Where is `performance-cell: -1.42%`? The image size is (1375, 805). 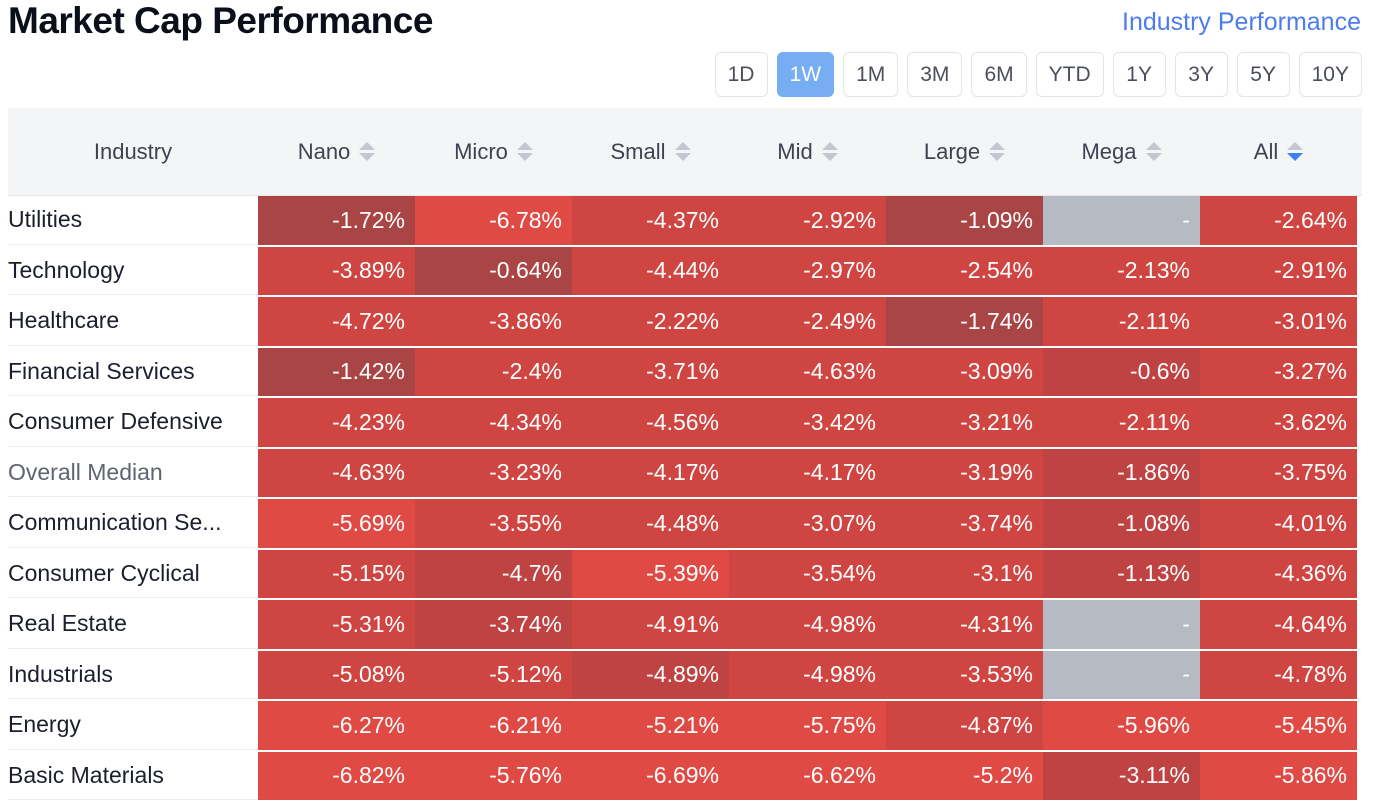
performance-cell: -1.42% is located at coordinates (336, 371).